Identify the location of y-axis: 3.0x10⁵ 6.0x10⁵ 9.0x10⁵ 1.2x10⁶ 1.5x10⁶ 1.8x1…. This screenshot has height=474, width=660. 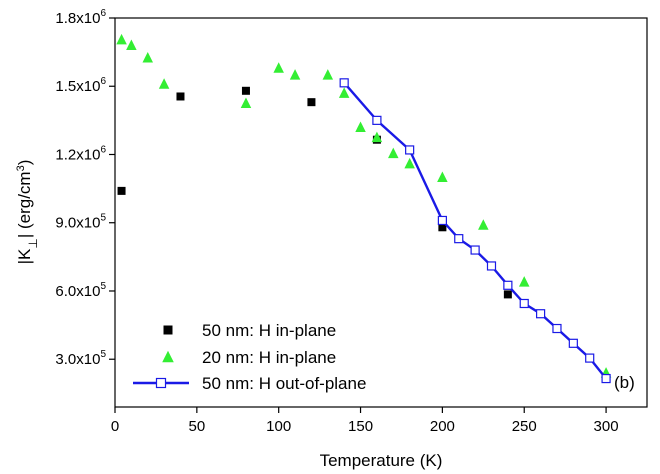
(85, 188).